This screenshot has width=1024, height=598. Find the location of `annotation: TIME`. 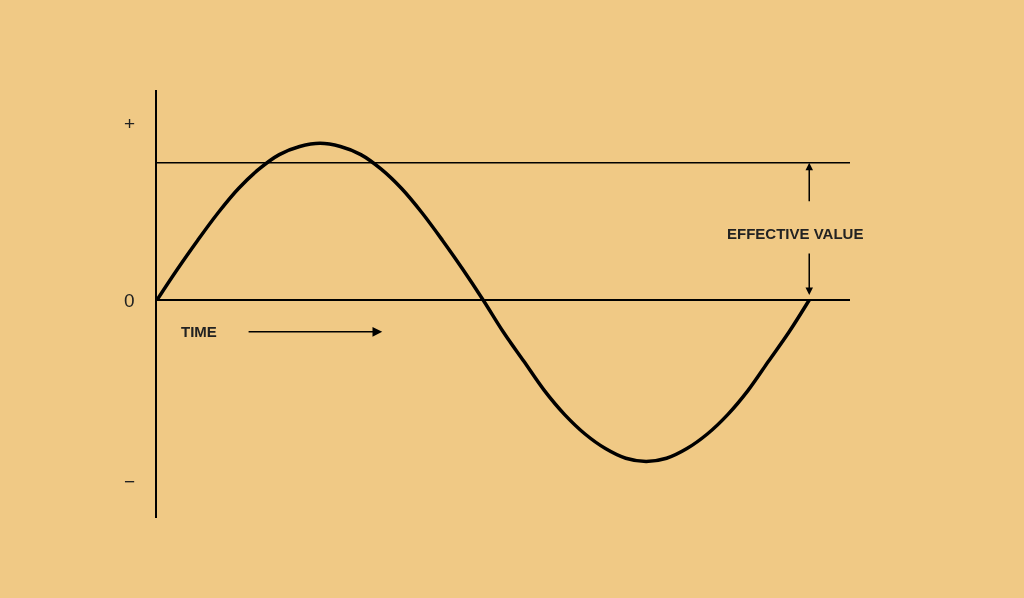

annotation: TIME is located at coordinates (199, 331).